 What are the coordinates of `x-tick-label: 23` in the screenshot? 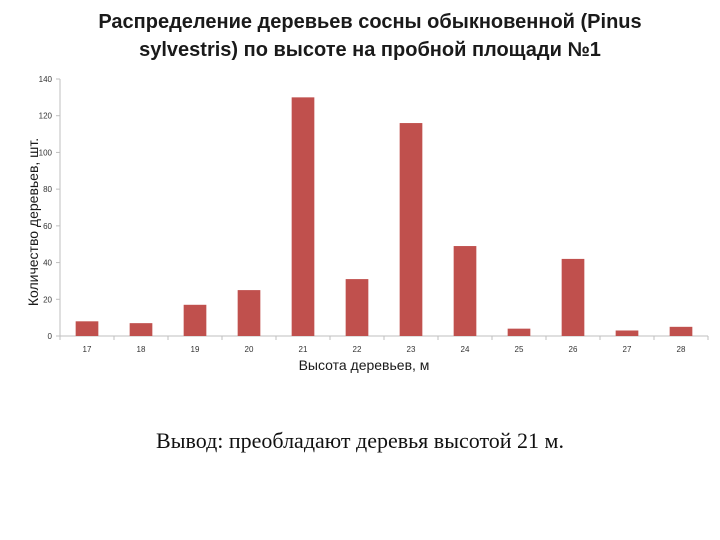 It's located at (411, 349).